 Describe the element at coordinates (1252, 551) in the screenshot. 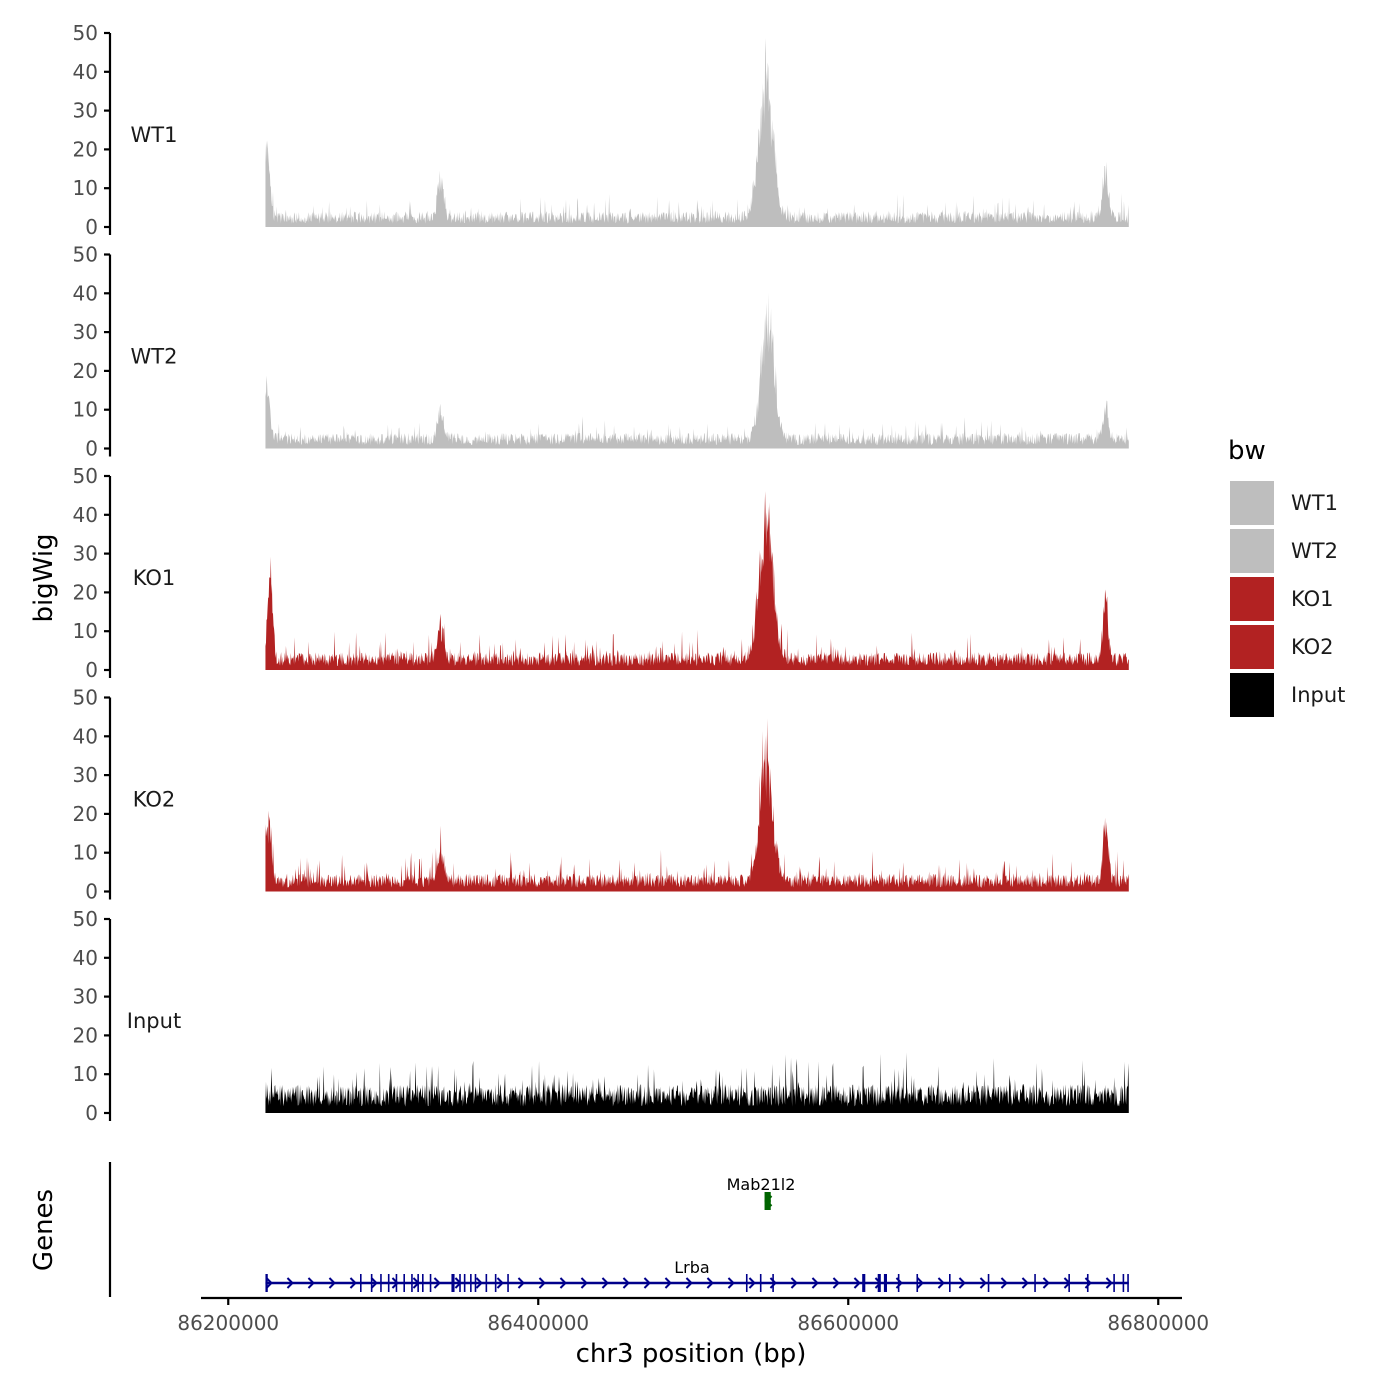

I see `legend-key-wt2` at that location.